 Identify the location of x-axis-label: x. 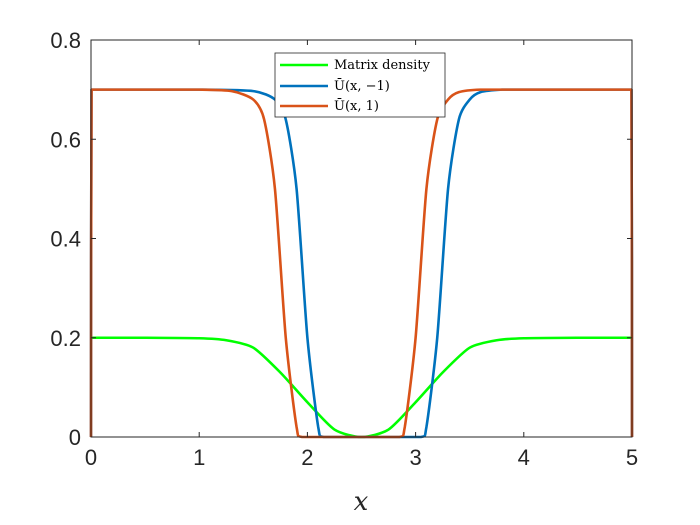
(361, 502).